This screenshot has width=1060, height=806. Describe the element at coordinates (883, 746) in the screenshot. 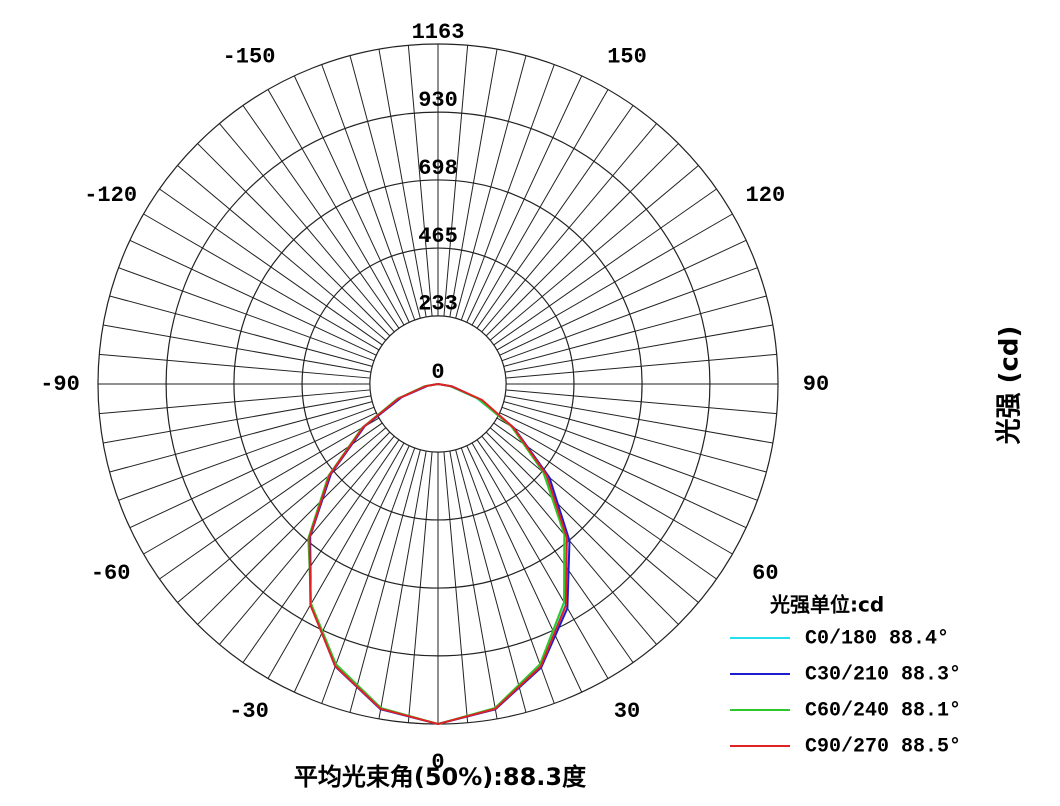

I see `legend-label: C90/270 88.5°` at that location.